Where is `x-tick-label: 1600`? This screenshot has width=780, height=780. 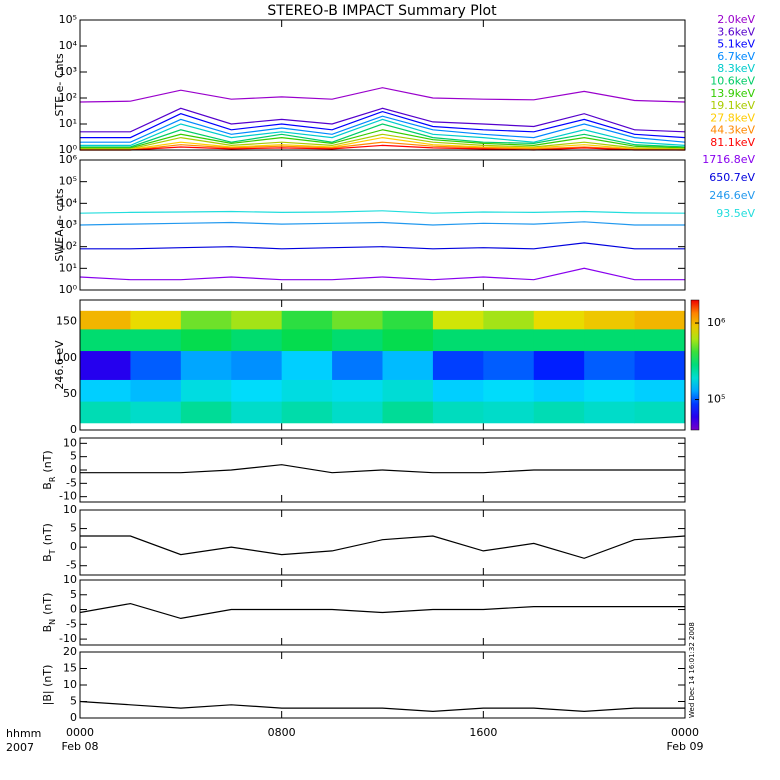
x-tick-label: 1600 is located at coordinates (483, 732).